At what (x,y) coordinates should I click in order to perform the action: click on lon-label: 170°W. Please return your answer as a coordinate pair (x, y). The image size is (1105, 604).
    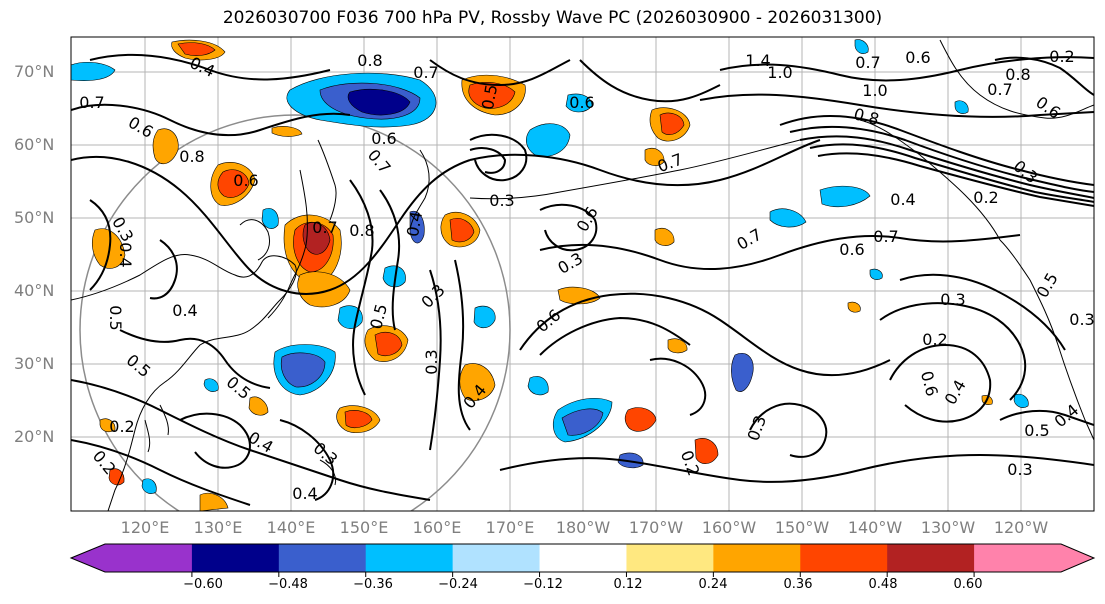
    Looking at the image, I should click on (656, 527).